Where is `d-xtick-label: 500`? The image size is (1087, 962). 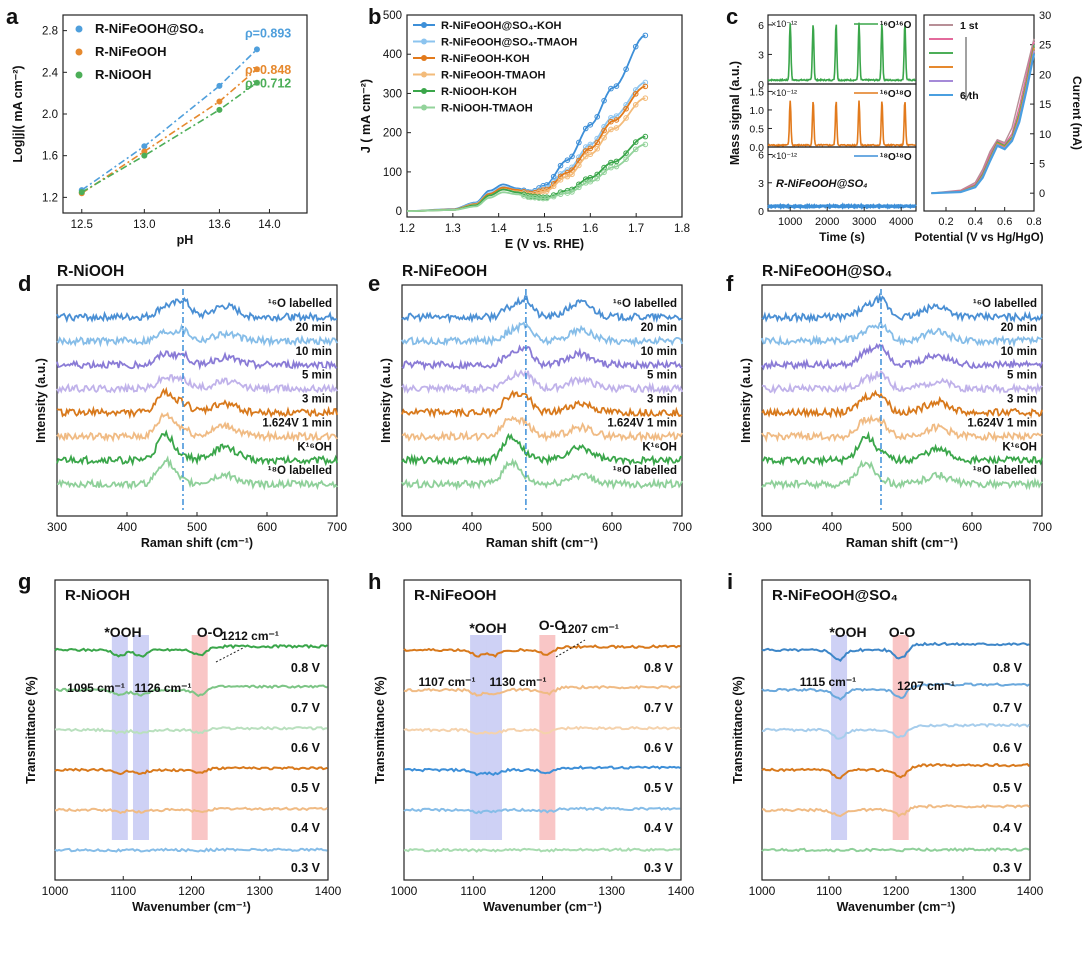 d-xtick-label: 500 is located at coordinates (197, 527).